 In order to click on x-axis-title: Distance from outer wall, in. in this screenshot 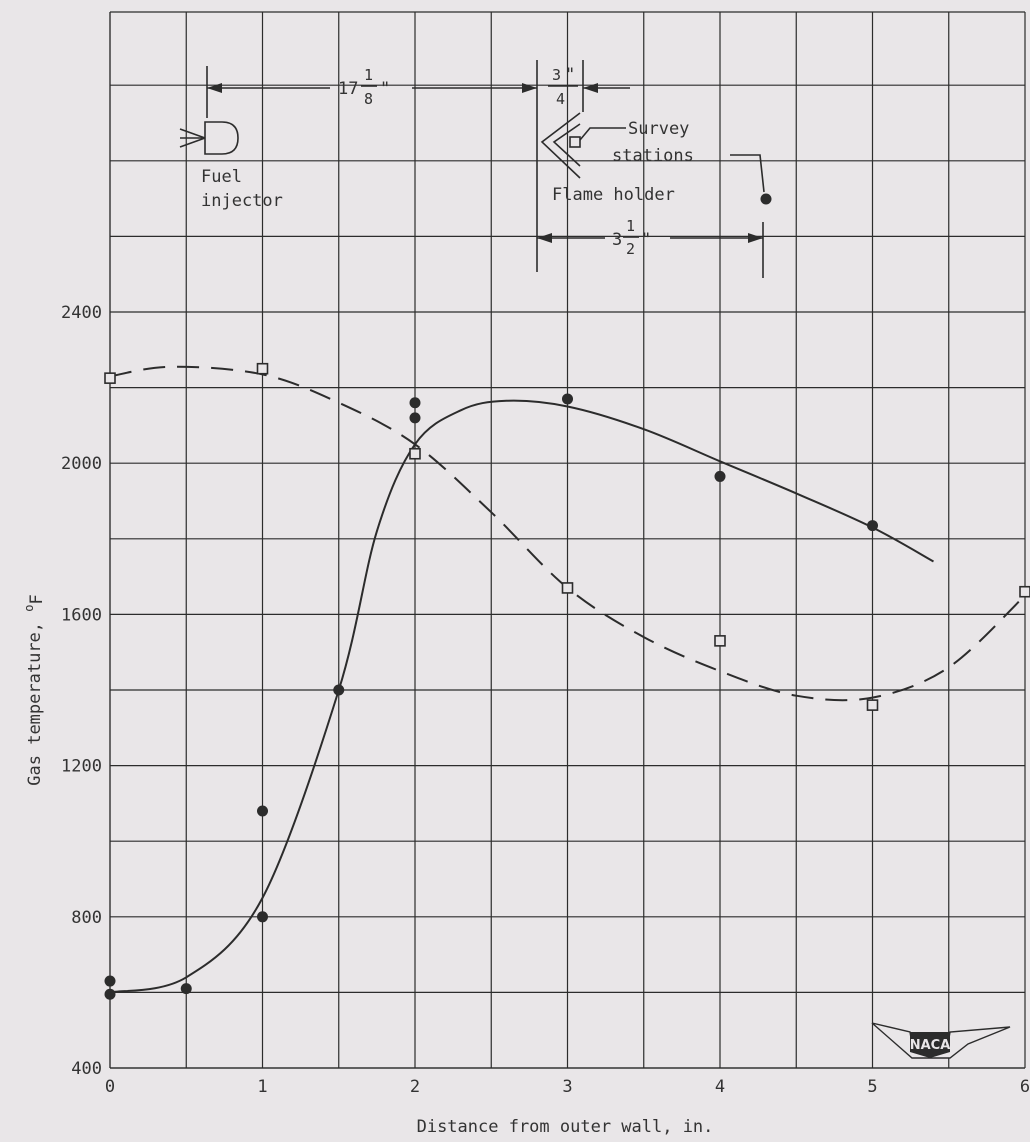, I will do `click(565, 1127)`.